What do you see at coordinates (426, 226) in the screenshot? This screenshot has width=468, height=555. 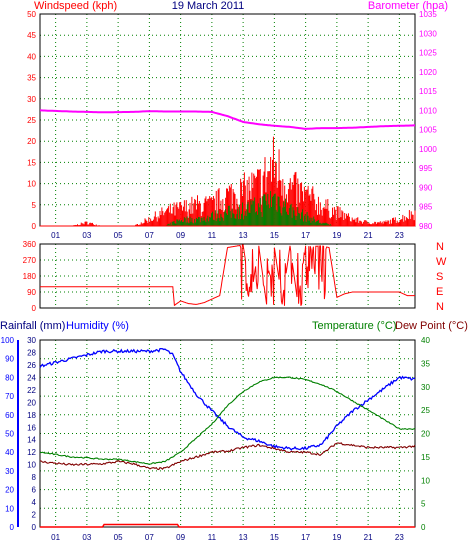 I see `barometer-tick-label: 980` at bounding box center [426, 226].